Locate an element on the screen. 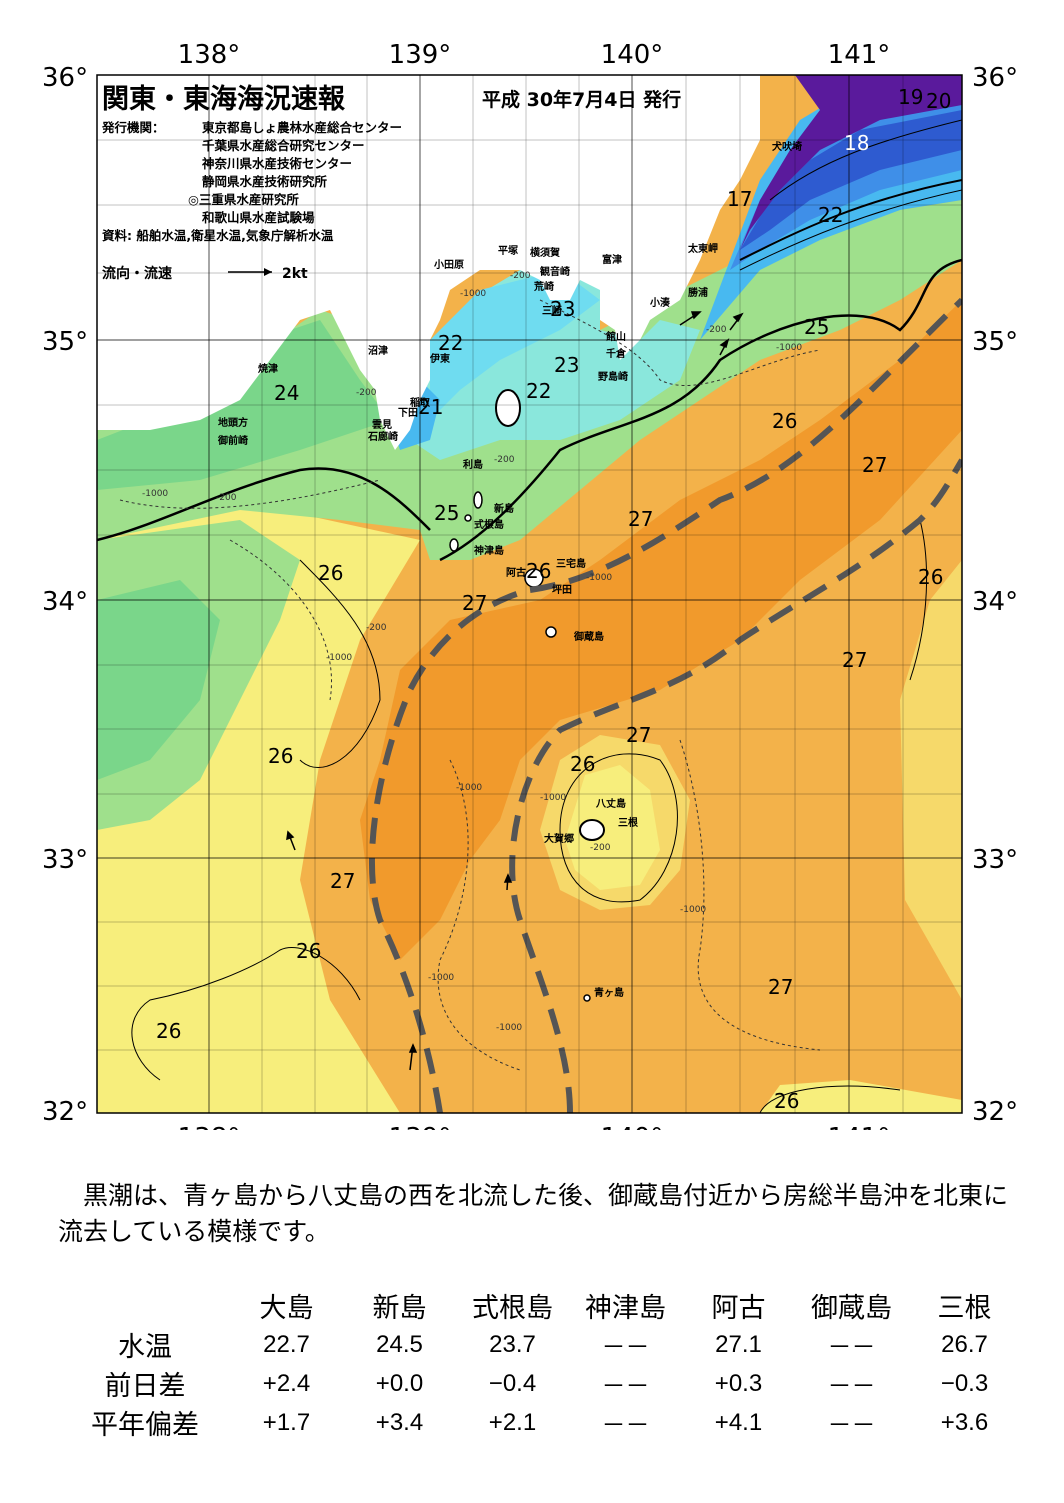  column-header: 式根島 is located at coordinates (512, 1308).